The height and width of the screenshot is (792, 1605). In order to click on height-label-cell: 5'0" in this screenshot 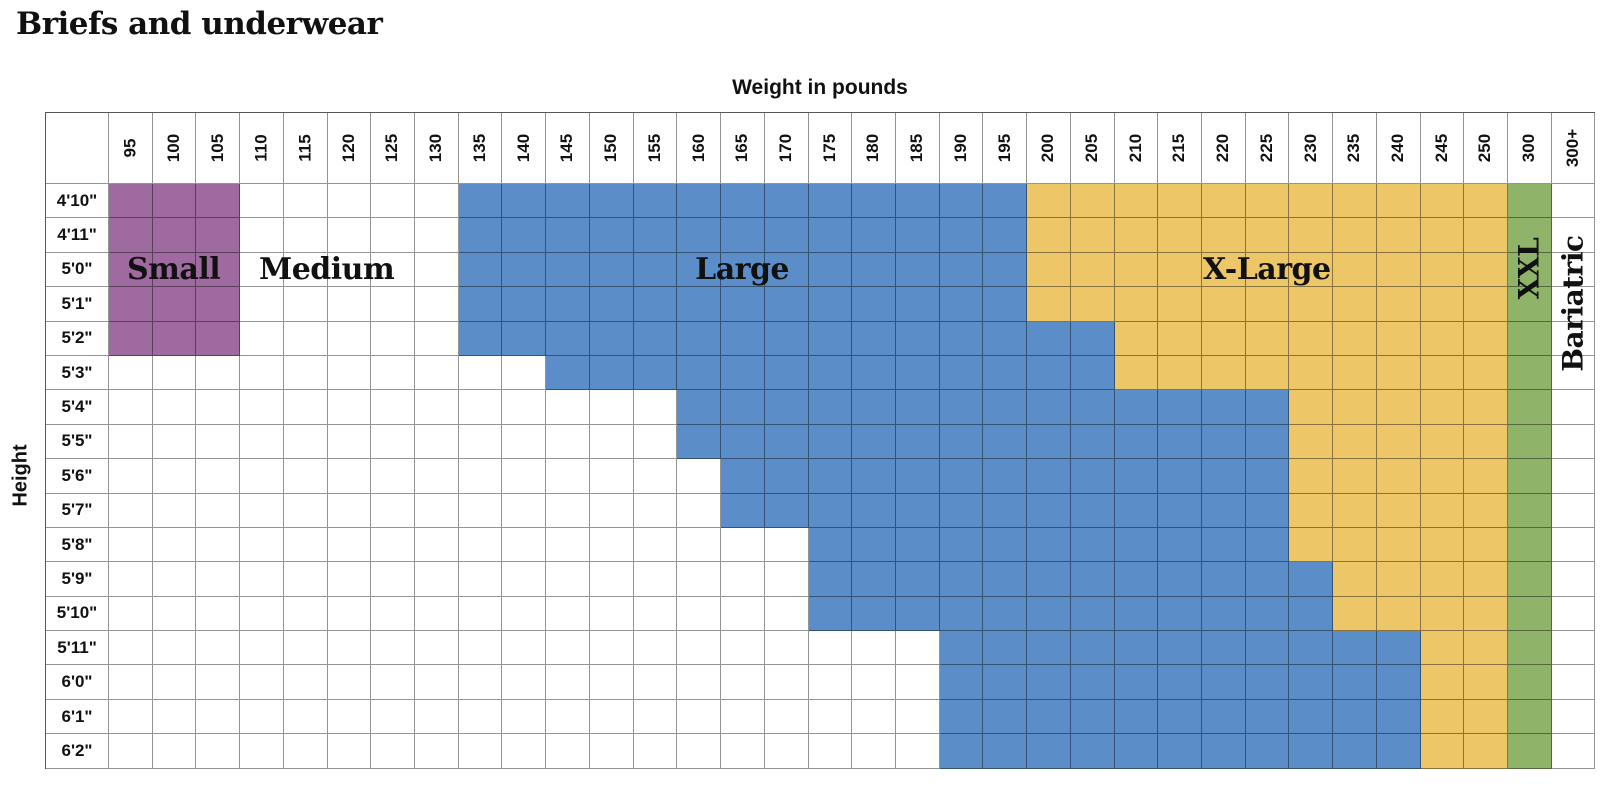, I will do `click(77, 270)`.